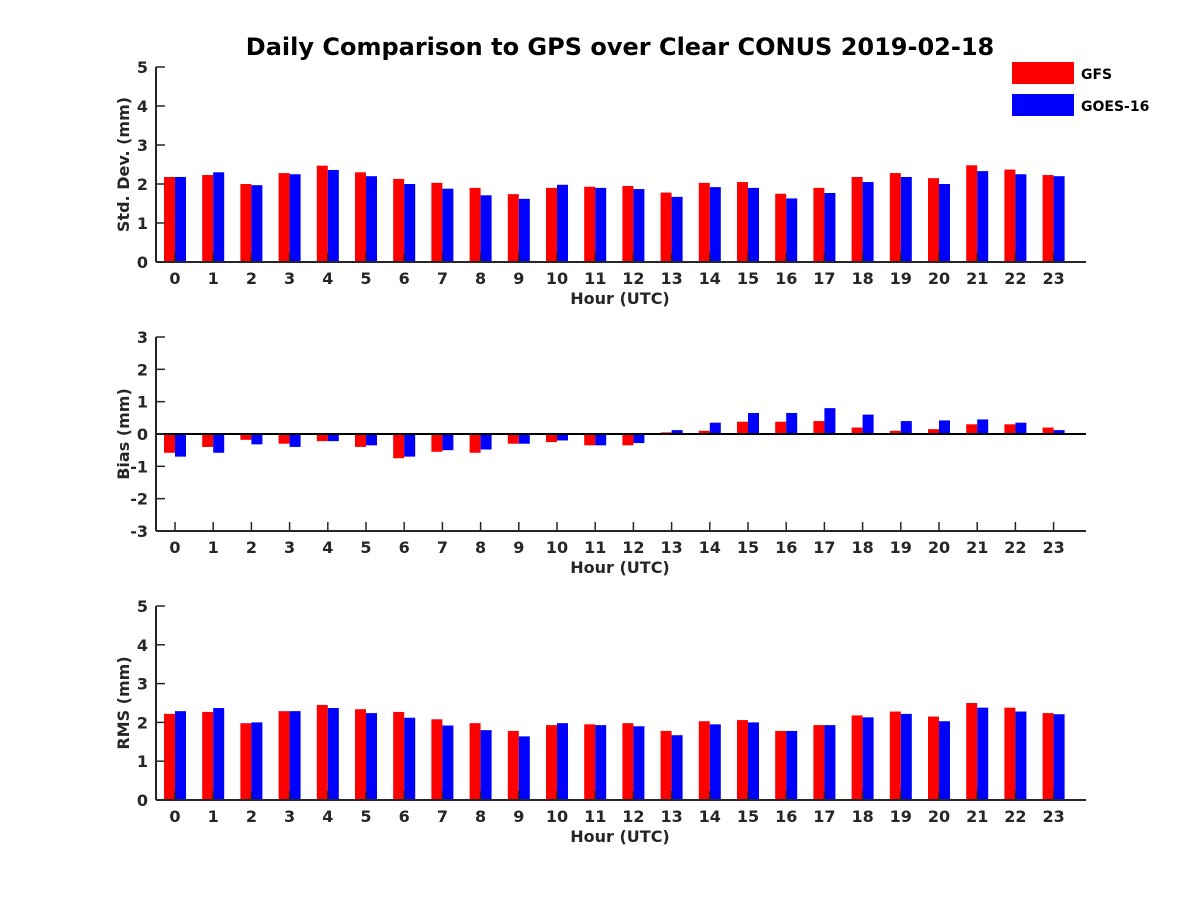 This screenshot has width=1200, height=900. Describe the element at coordinates (139, 531) in the screenshot. I see `bias-y-tick-label: -3` at that location.